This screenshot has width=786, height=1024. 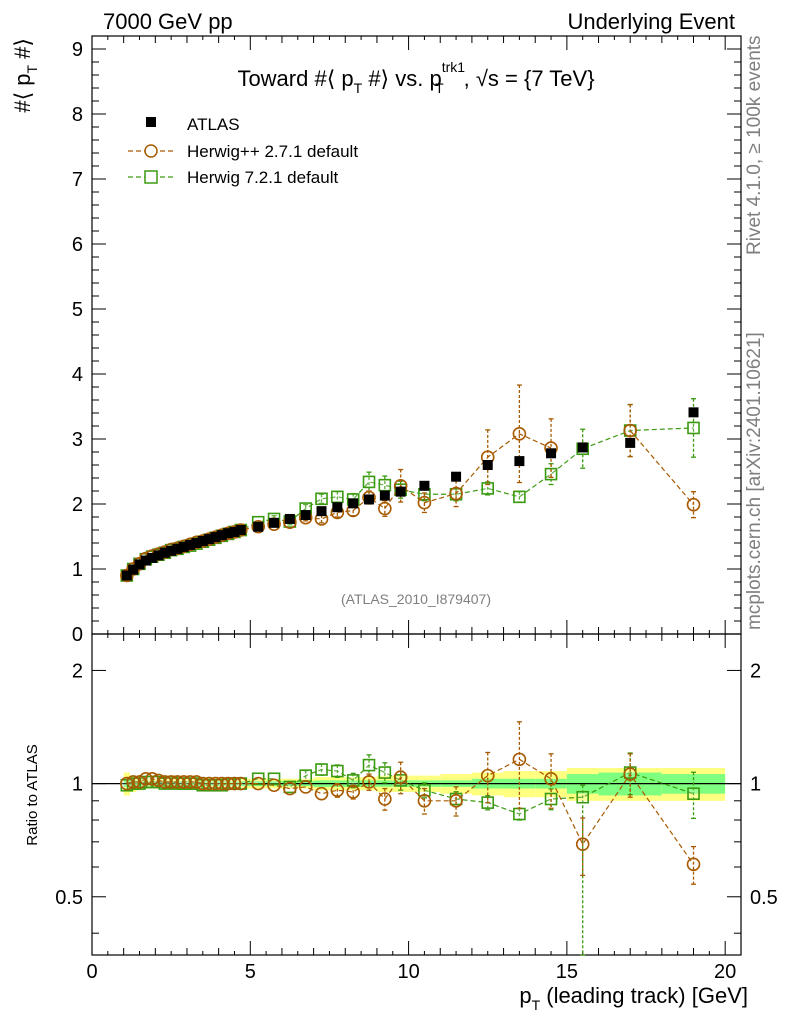 I want to click on upper-panel-data, so click(x=410, y=483).